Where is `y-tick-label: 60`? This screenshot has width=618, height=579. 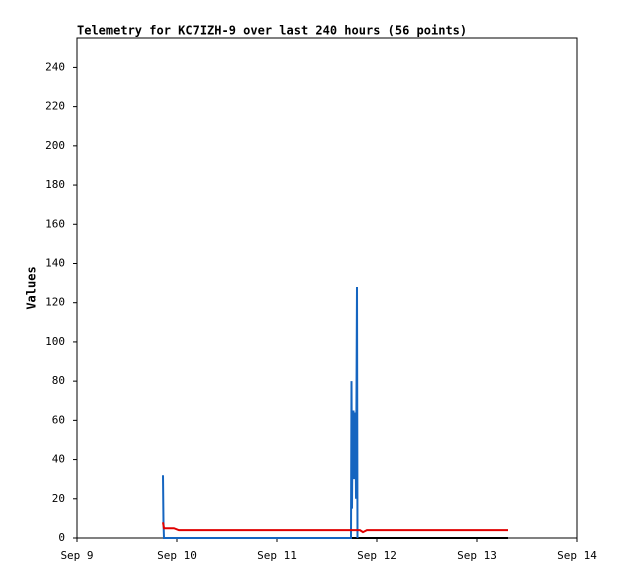 y-tick-label: 60 is located at coordinates (58, 419).